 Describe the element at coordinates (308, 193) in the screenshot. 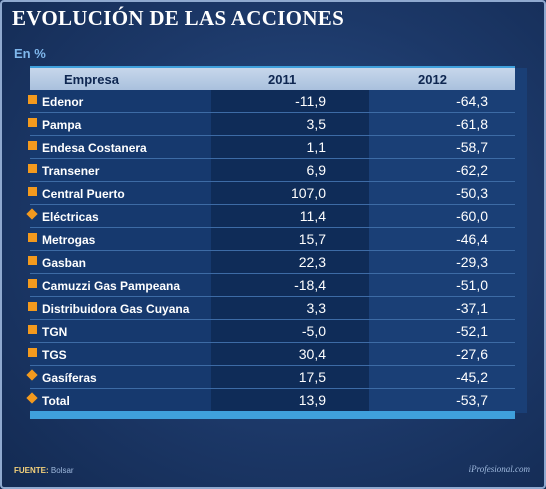

I see `value-2011: 107,0` at that location.